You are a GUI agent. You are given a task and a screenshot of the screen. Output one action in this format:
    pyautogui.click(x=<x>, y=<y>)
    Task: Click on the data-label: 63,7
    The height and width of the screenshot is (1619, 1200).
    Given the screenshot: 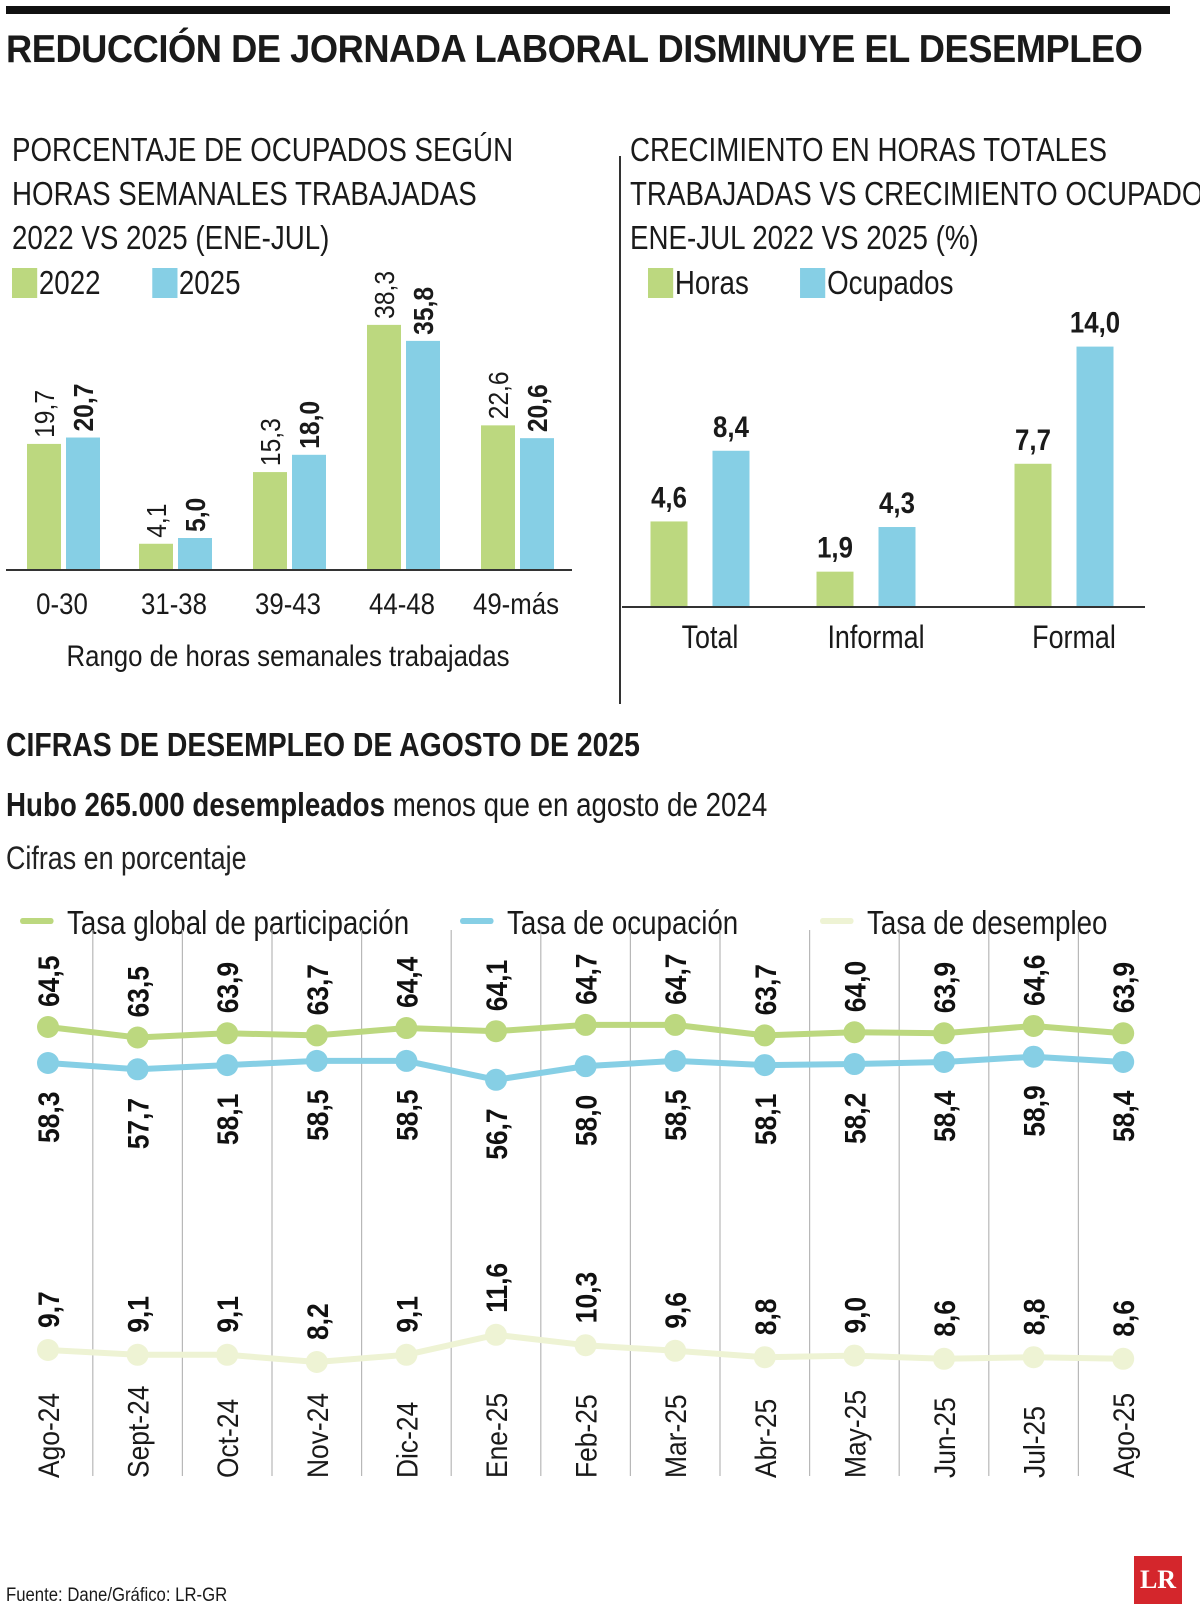 What is the action you would take?
    pyautogui.click(x=765, y=989)
    